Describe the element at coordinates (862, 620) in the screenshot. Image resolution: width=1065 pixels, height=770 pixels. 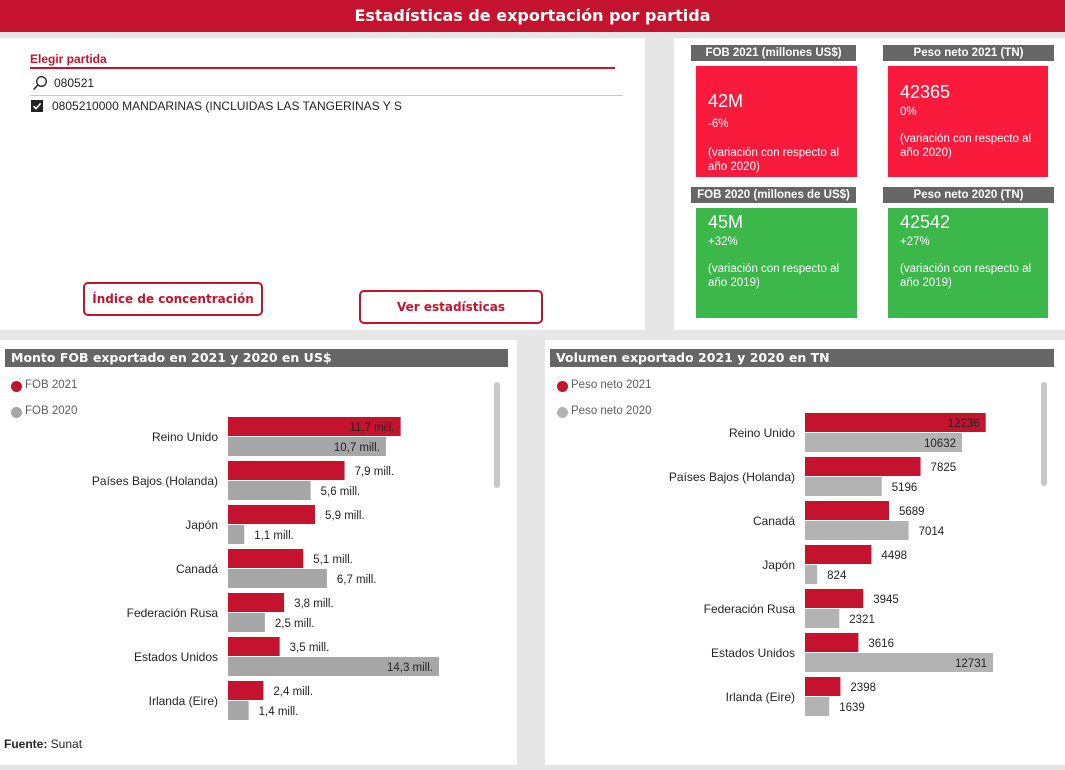
I see `data-label: 2321` at that location.